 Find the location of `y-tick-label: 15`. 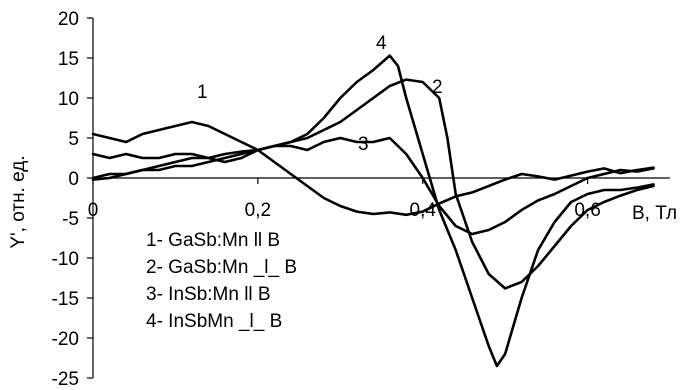

y-tick-label: 15 is located at coordinates (68, 59).